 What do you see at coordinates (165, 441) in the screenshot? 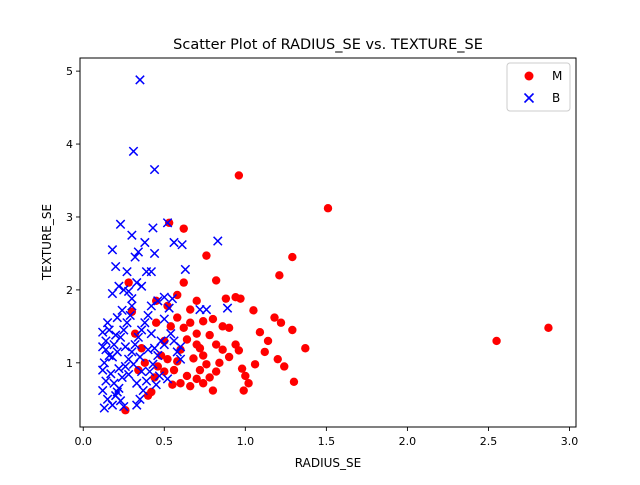
I see `x-tick-label: 0.5` at bounding box center [165, 441].